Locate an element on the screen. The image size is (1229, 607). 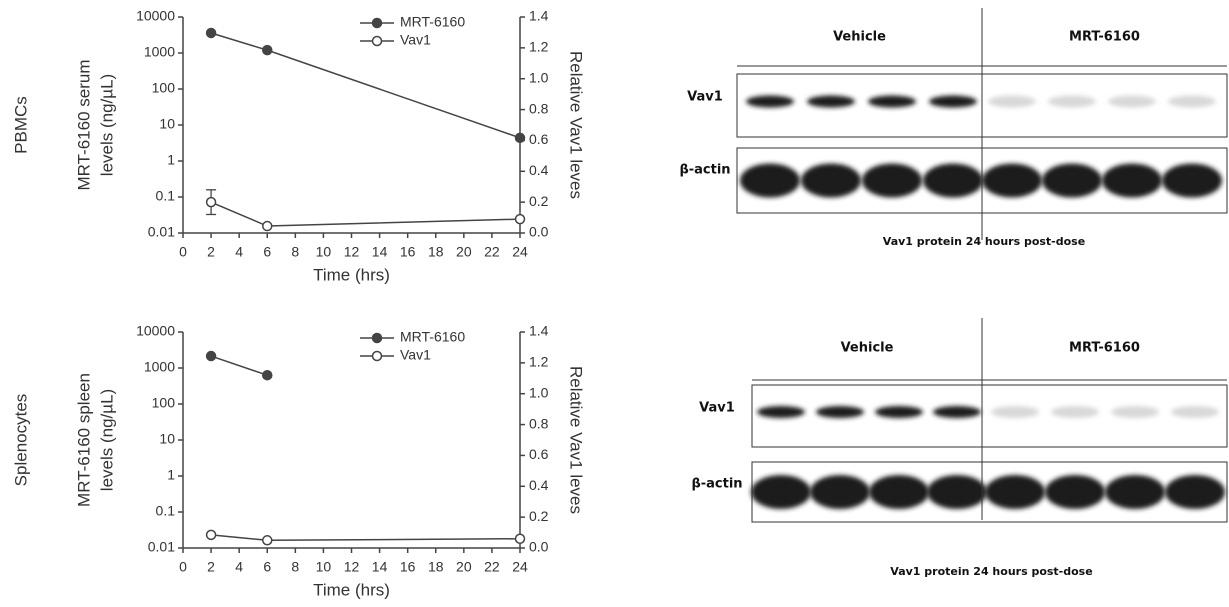
x-tick-label: 10 is located at coordinates (324, 567).